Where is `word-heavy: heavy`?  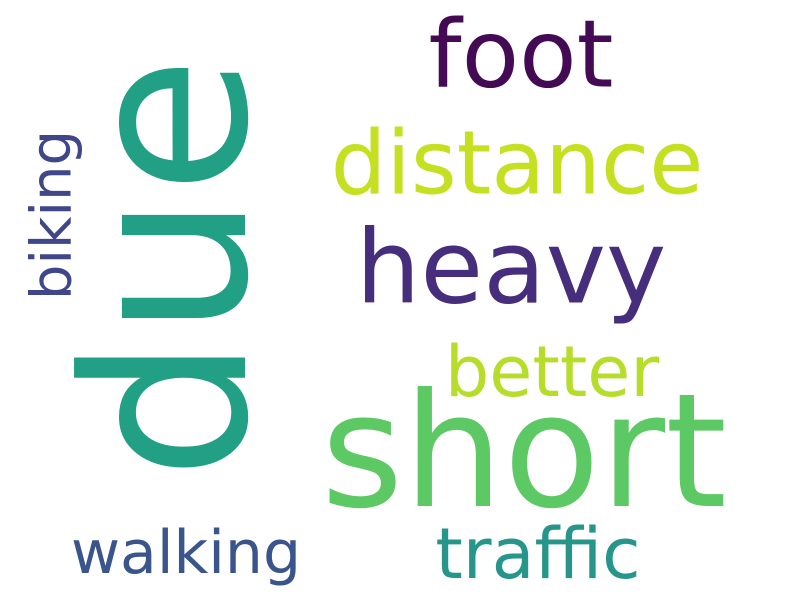
word-heavy: heavy is located at coordinates (511, 268).